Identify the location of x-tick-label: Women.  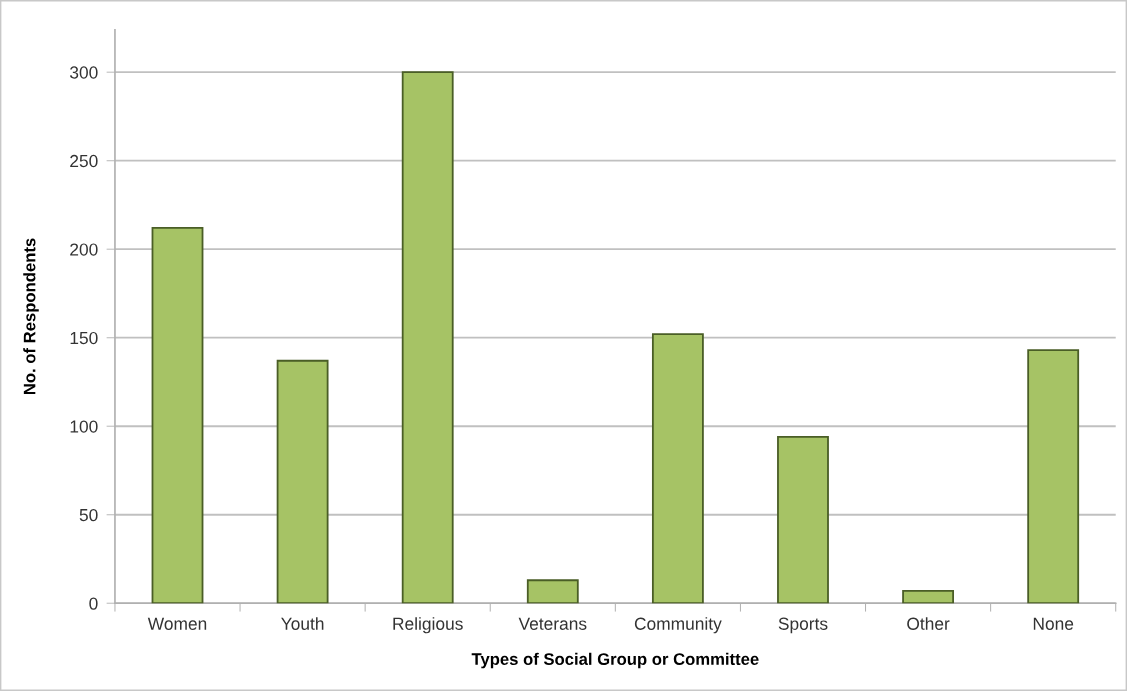
(177, 623).